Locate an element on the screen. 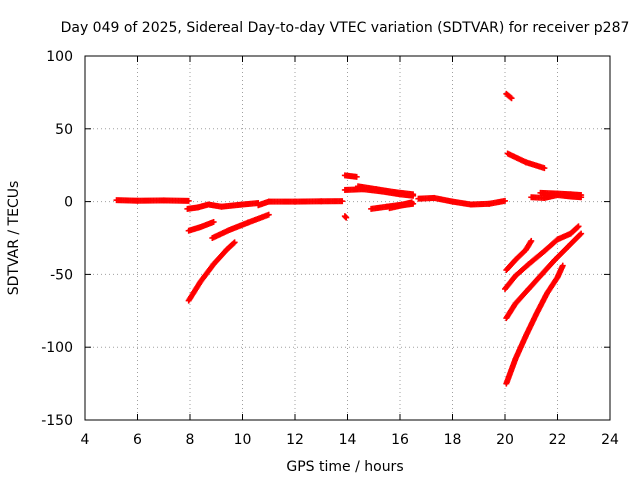 Image resolution: width=640 pixels, height=480 pixels. y-tick-label: -50 is located at coordinates (61, 275).